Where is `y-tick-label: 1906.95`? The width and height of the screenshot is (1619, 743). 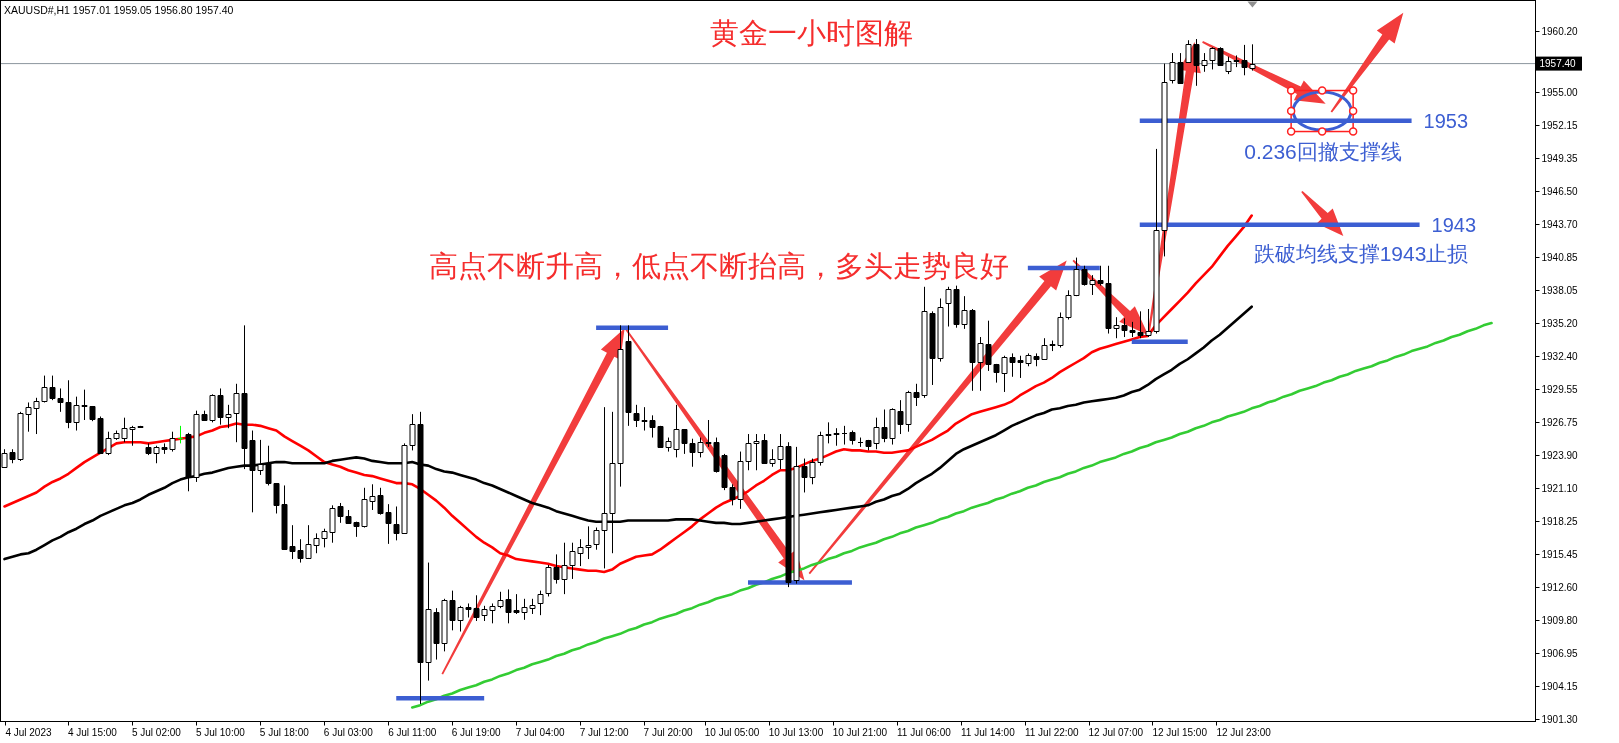
y-tick-label: 1906.95 is located at coordinates (1559, 653).